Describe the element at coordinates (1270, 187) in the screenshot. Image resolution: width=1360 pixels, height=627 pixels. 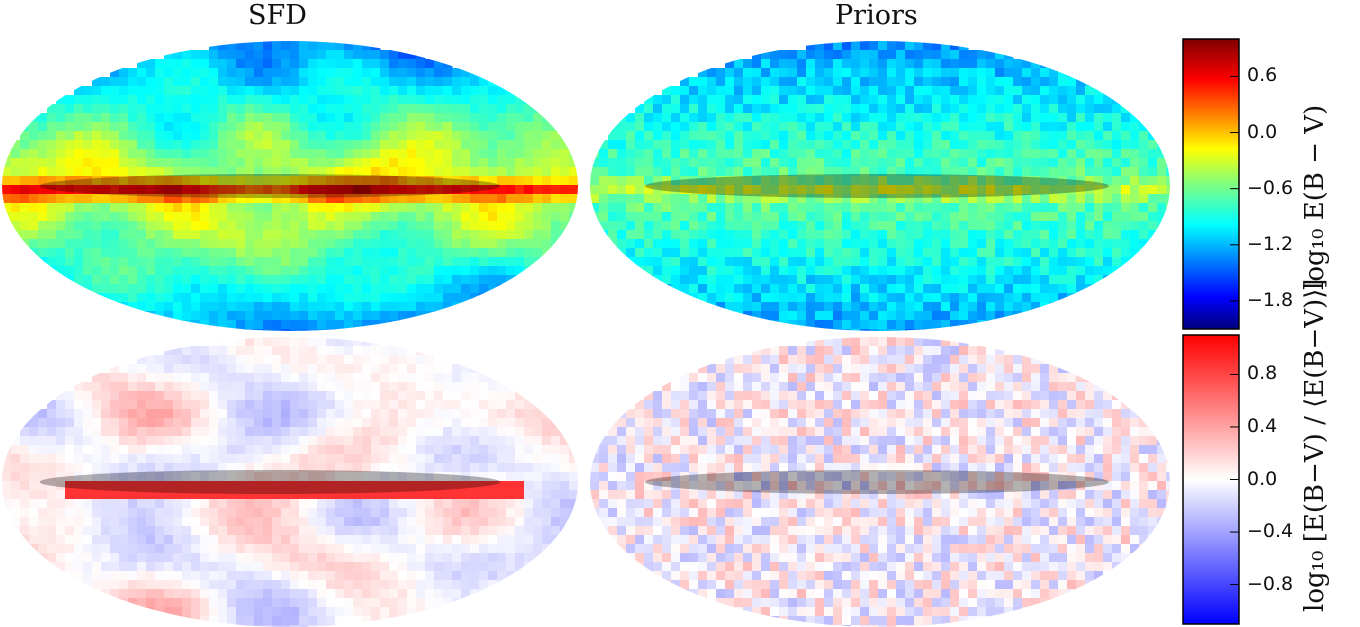
I see `colorbar-tick-label: −0.6` at that location.